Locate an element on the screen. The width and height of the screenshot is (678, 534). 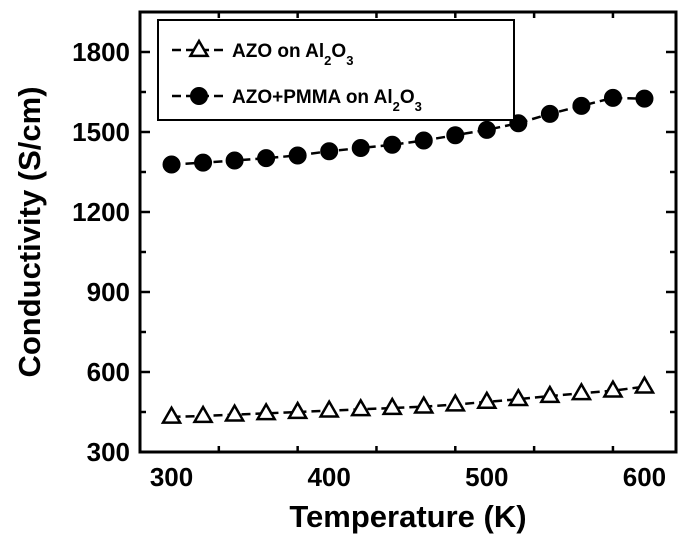
series-azo-pmma is located at coordinates (408, 131).